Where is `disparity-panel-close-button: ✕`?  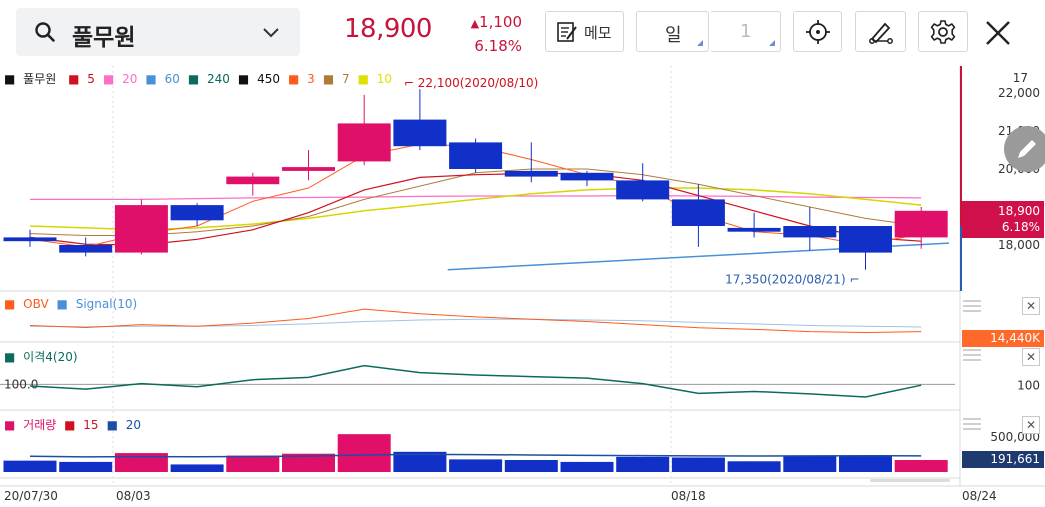 disparity-panel-close-button: ✕ is located at coordinates (1031, 357).